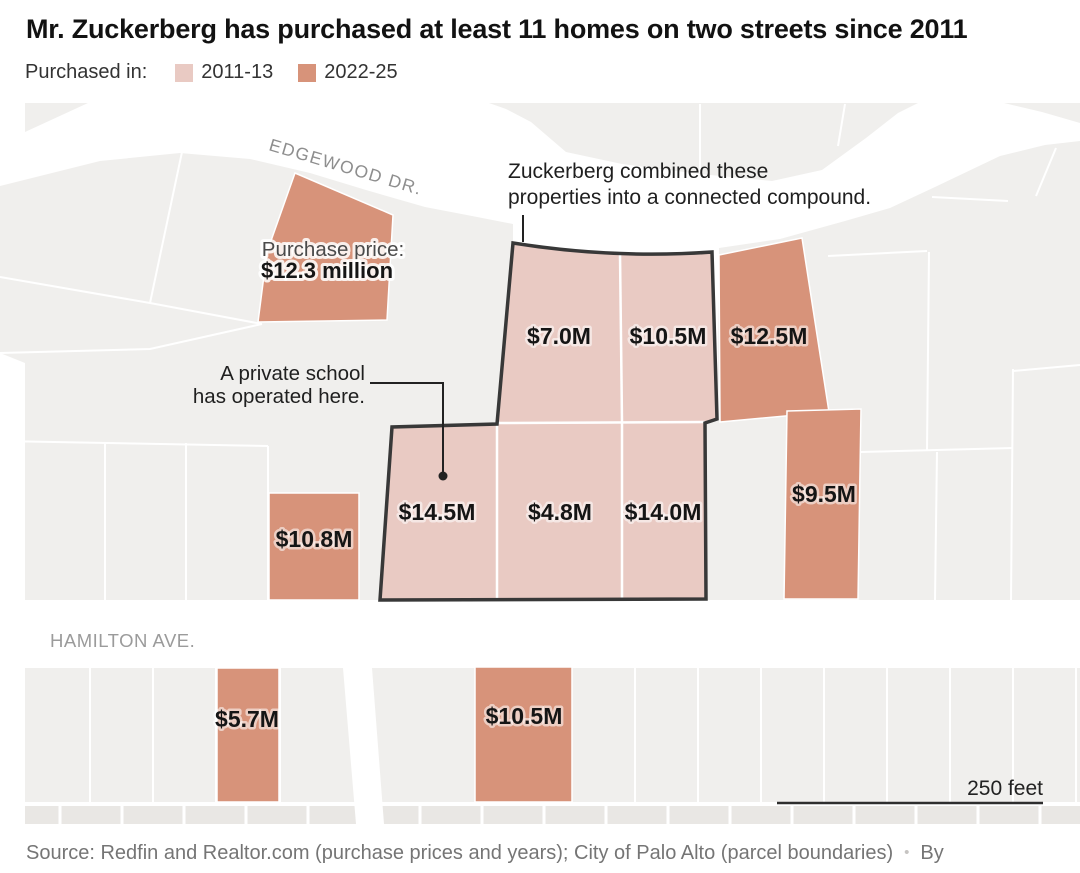 The image size is (1080, 873). What do you see at coordinates (247, 719) in the screenshot?
I see `price-label-5-7m: $5.7M` at bounding box center [247, 719].